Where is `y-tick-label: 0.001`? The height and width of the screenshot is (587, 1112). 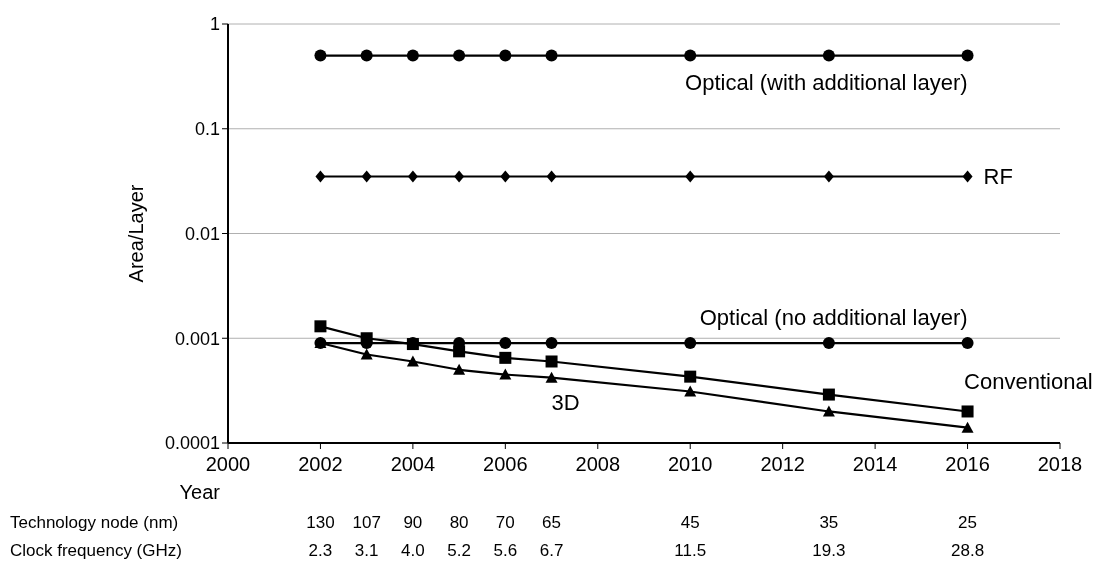 y-tick-label: 0.001 is located at coordinates (197, 338).